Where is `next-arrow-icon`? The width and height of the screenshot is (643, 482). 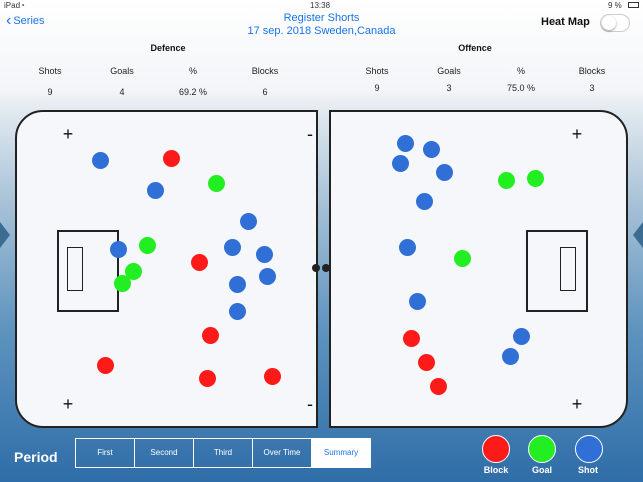
next-arrow-icon is located at coordinates (638, 235).